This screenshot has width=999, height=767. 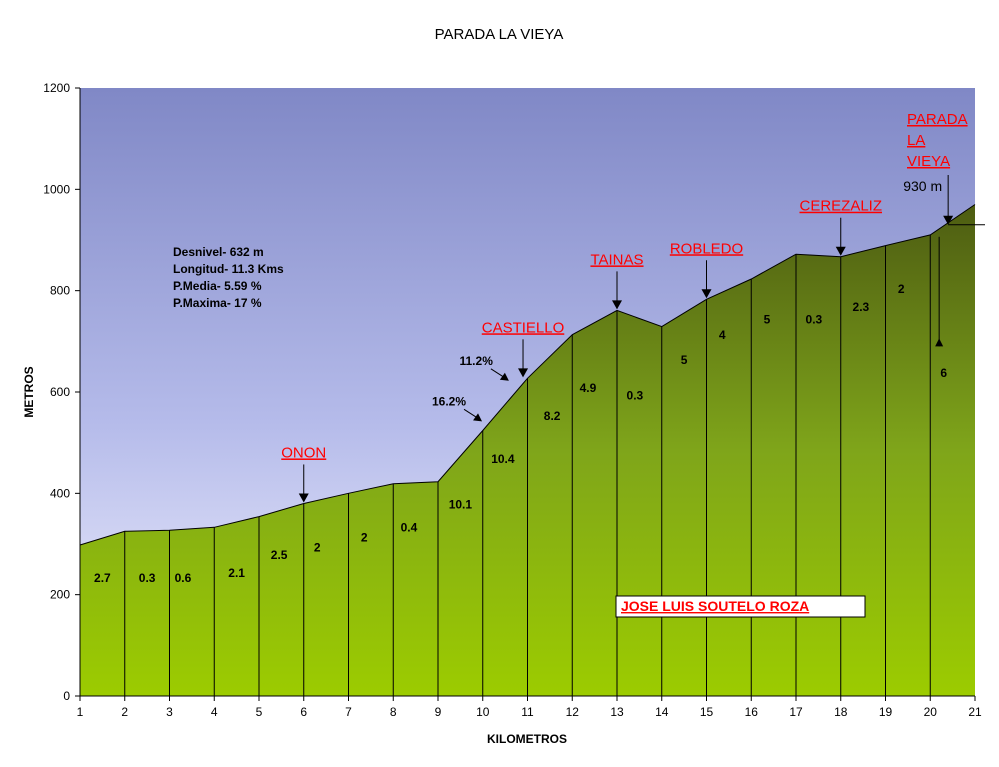 I want to click on chart-title: PARADA LA VIEYA, so click(x=499, y=34).